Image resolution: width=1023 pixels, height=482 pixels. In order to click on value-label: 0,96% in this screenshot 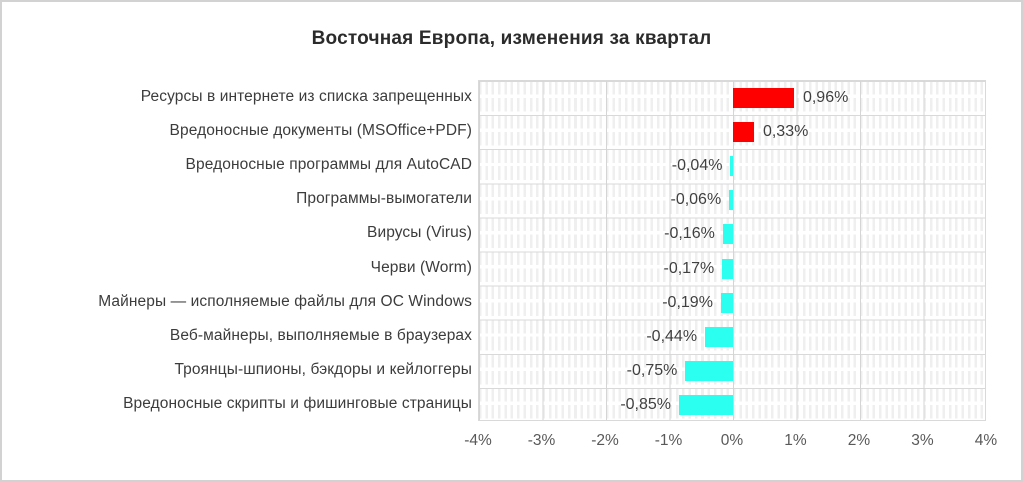, I will do `click(825, 98)`.